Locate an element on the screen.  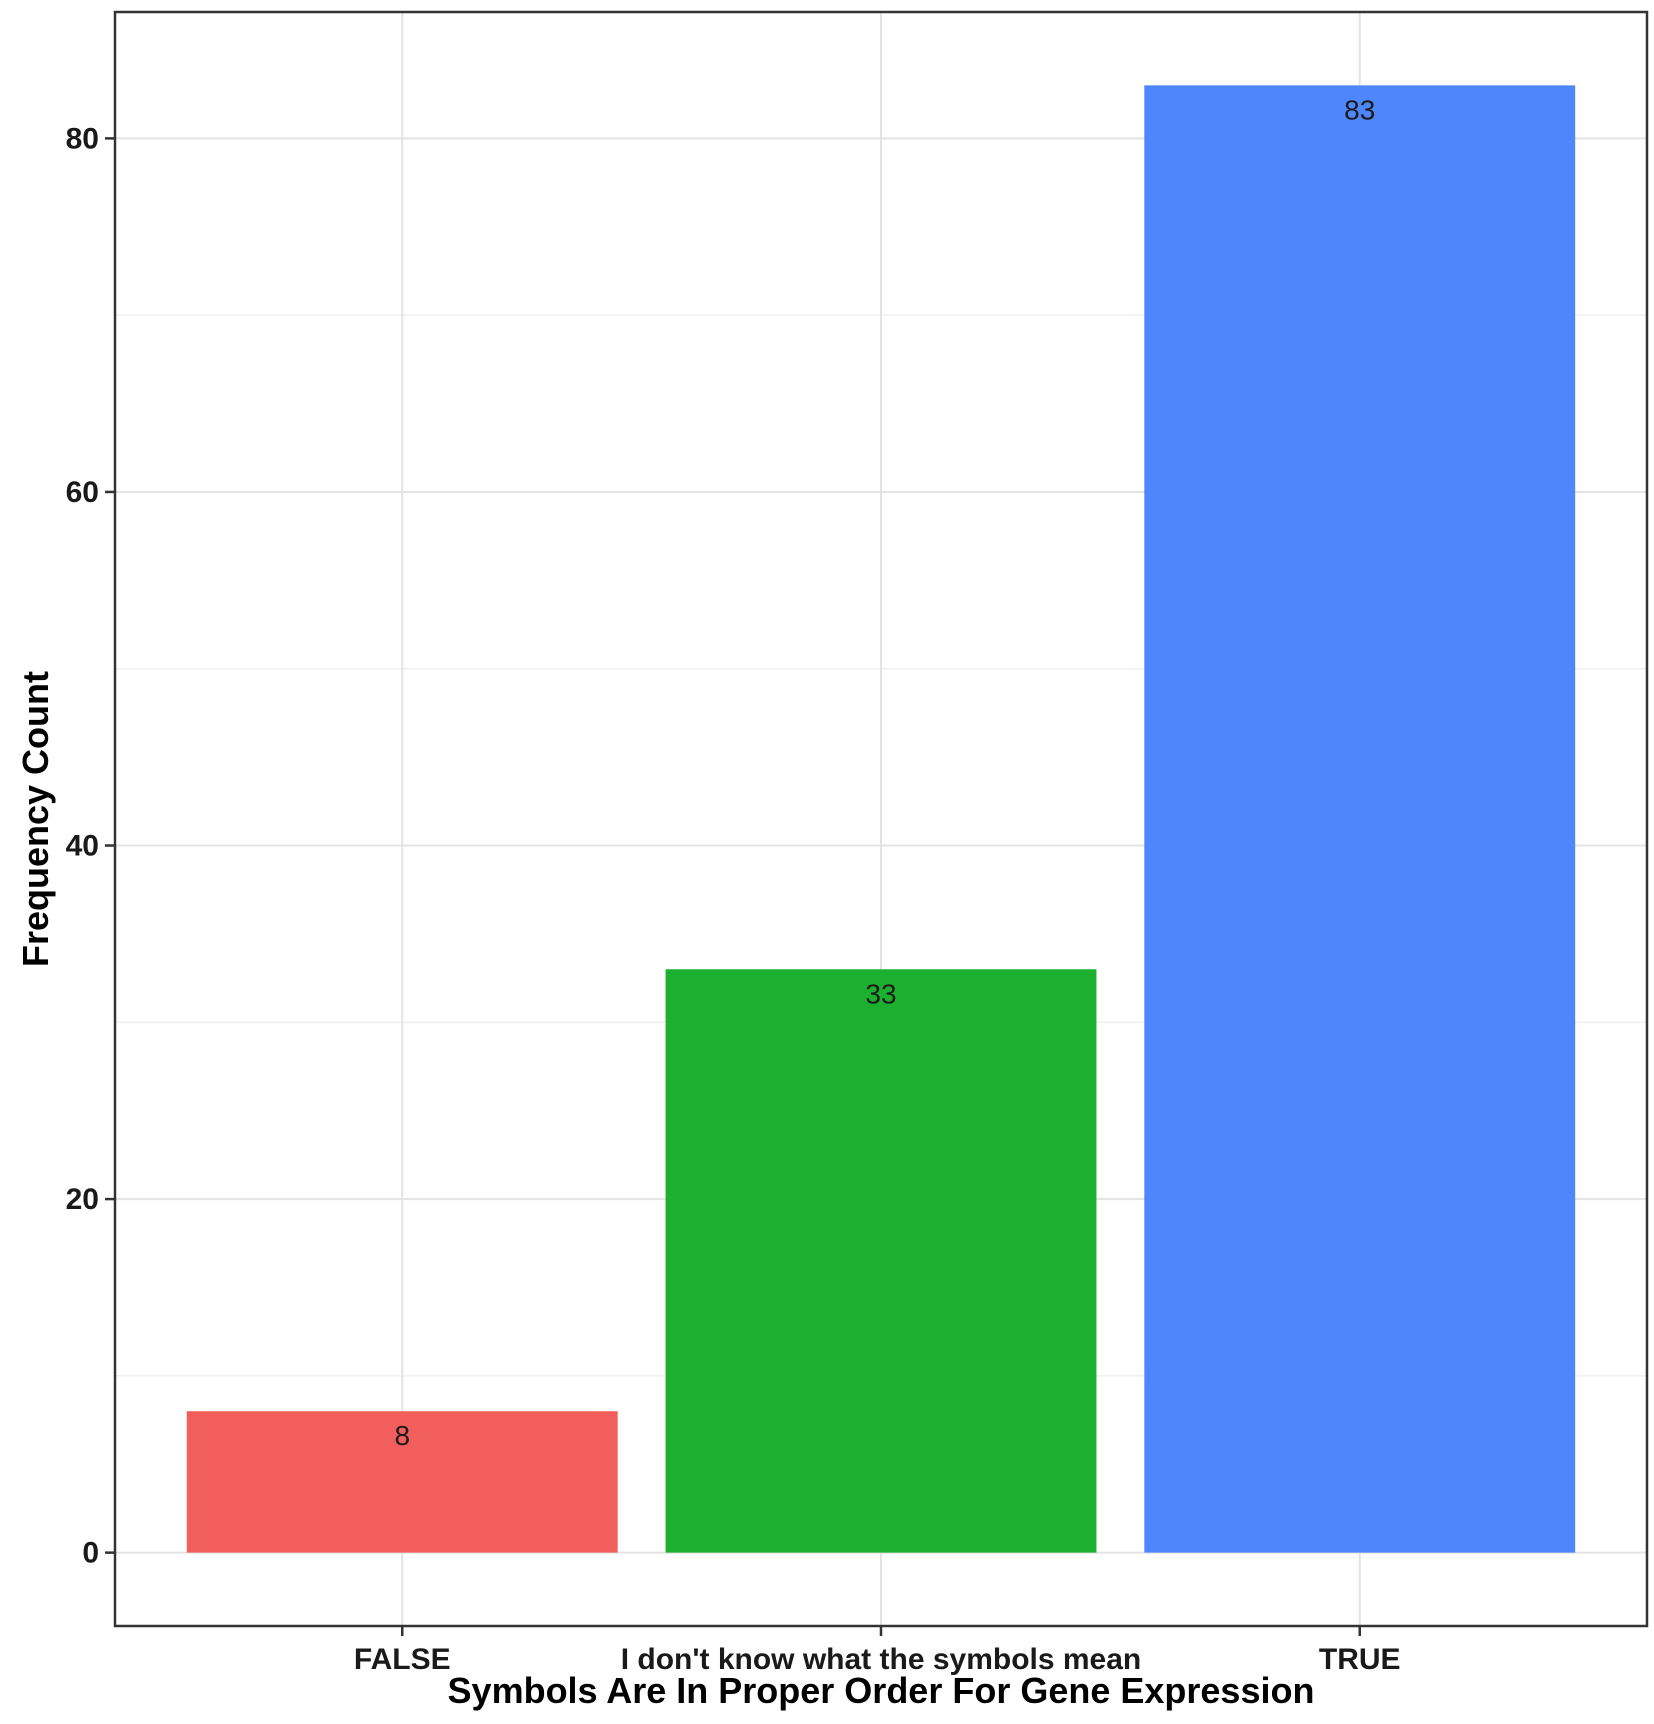
x-tick-label: TRUE is located at coordinates (1360, 1659).